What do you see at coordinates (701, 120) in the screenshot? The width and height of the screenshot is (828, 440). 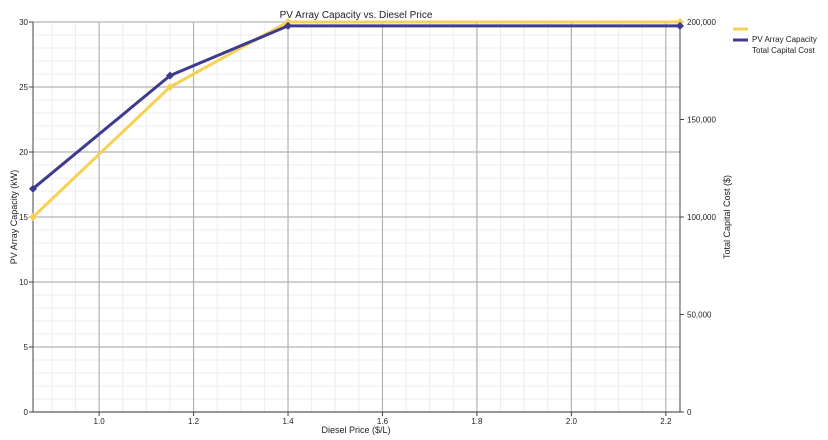 I see `y2-tick-label: 150,000` at bounding box center [701, 120].